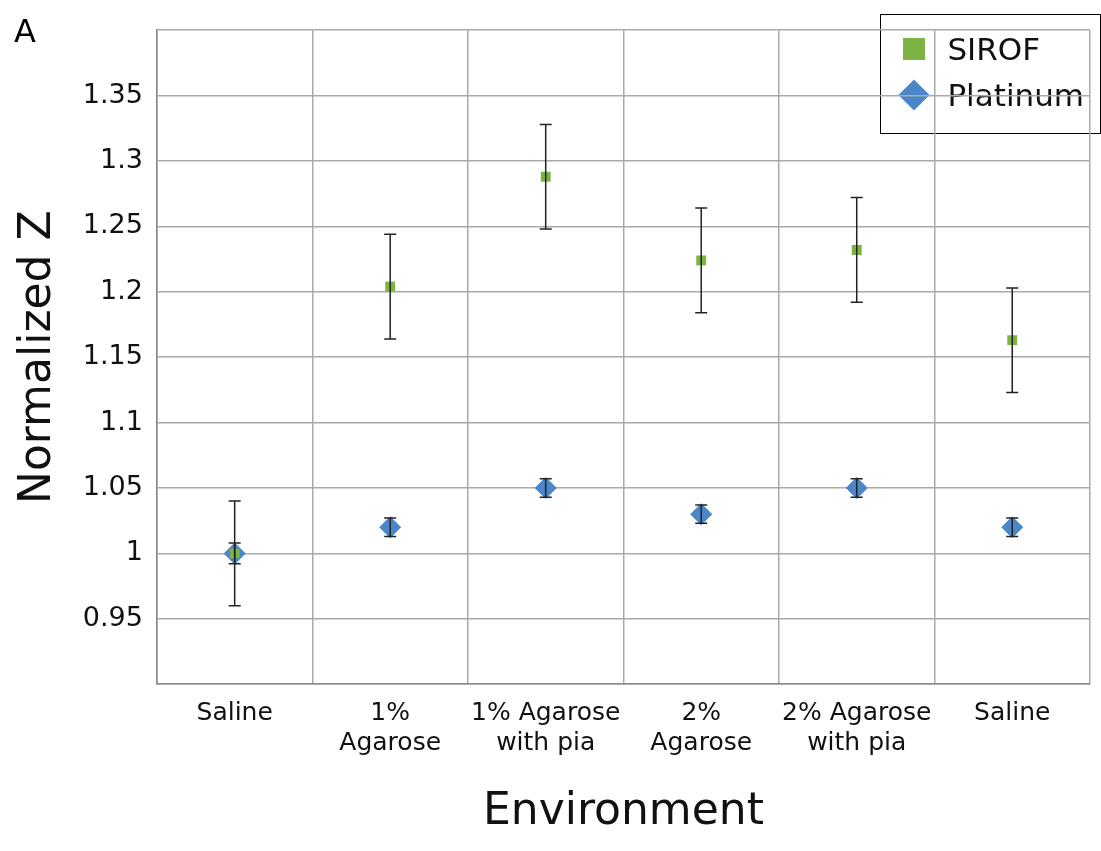 The height and width of the screenshot is (851, 1101). What do you see at coordinates (121, 420) in the screenshot?
I see `y-tick-label: 1.1` at bounding box center [121, 420].